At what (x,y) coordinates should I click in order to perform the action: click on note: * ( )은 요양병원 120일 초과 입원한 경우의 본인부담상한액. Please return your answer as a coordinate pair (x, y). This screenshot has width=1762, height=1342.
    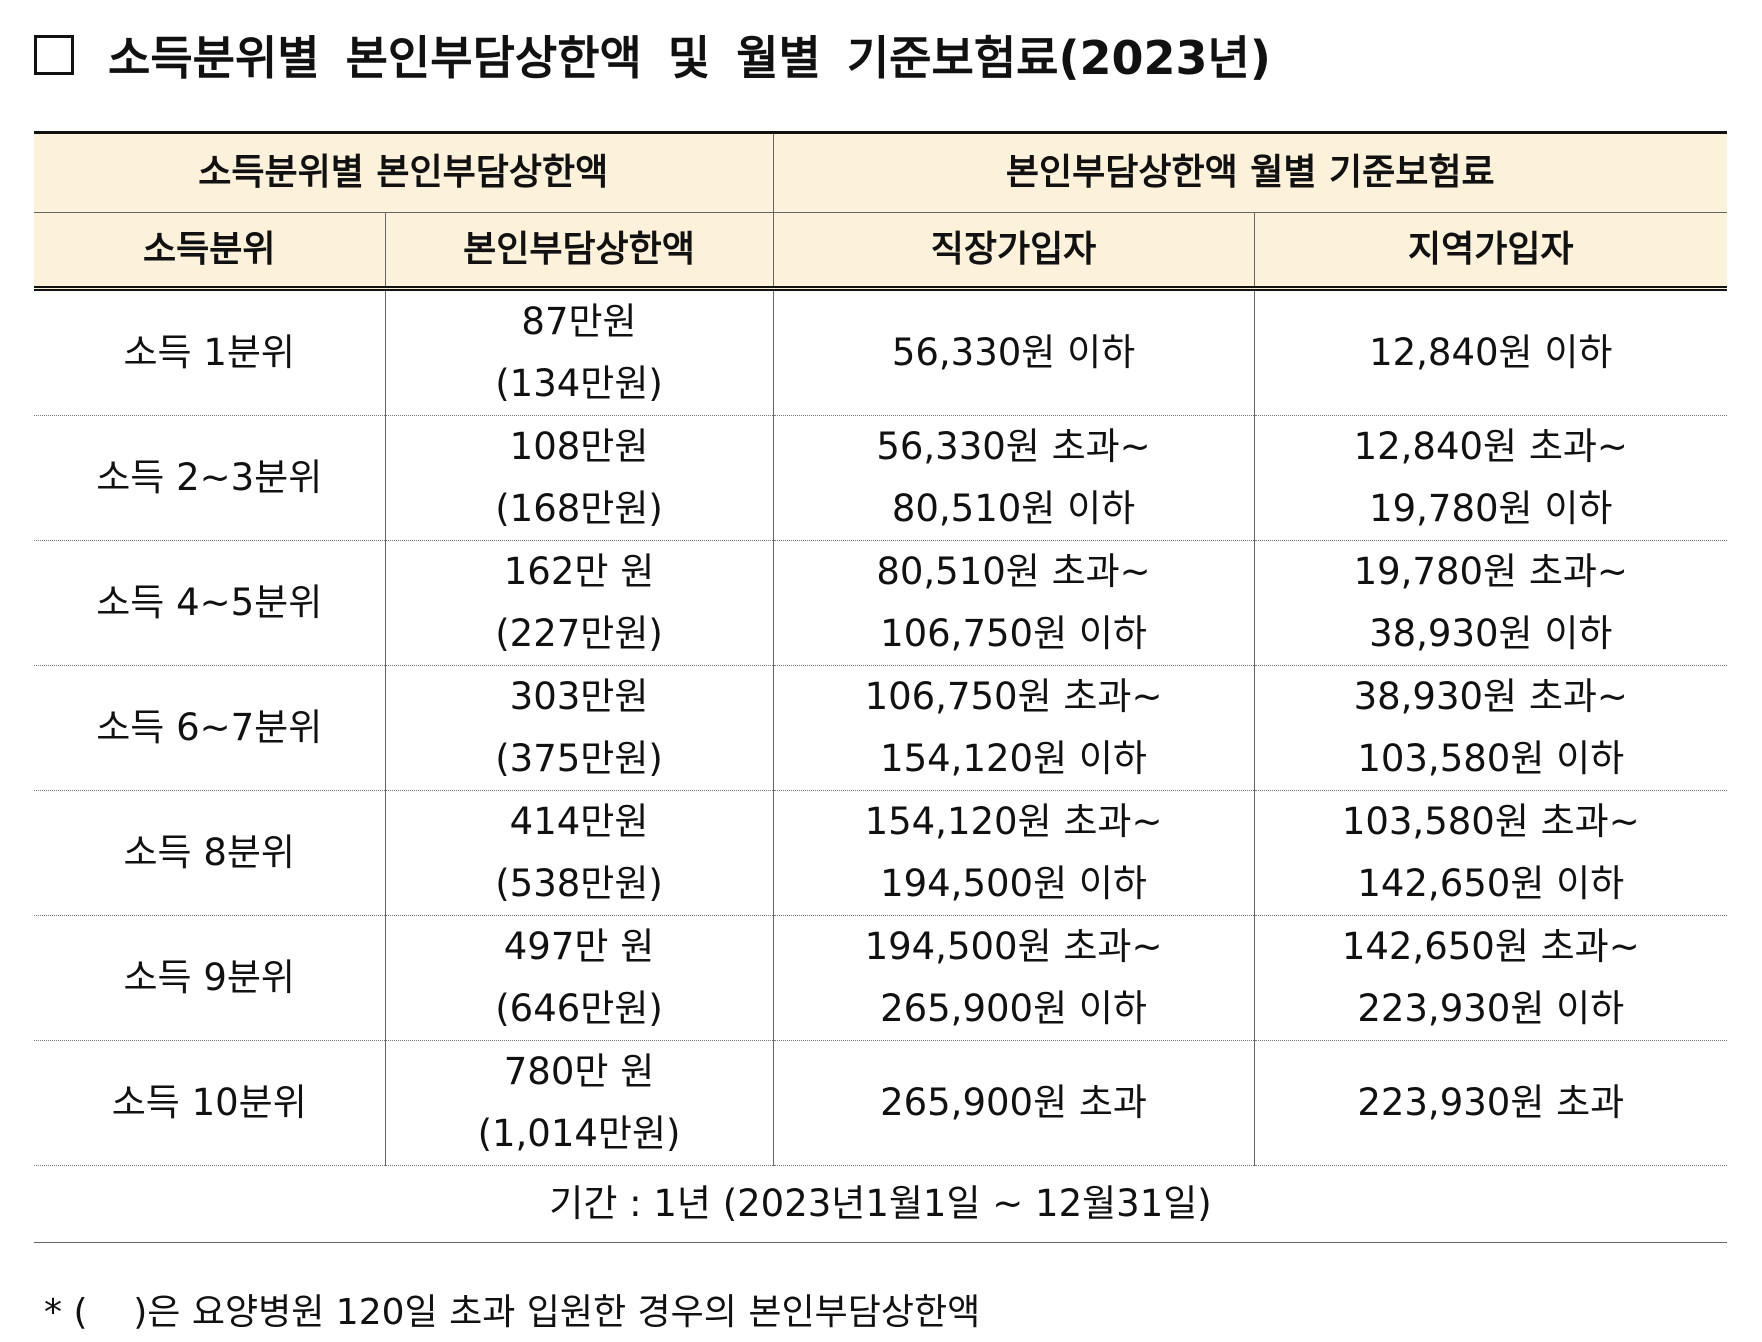
    Looking at the image, I should click on (512, 1312).